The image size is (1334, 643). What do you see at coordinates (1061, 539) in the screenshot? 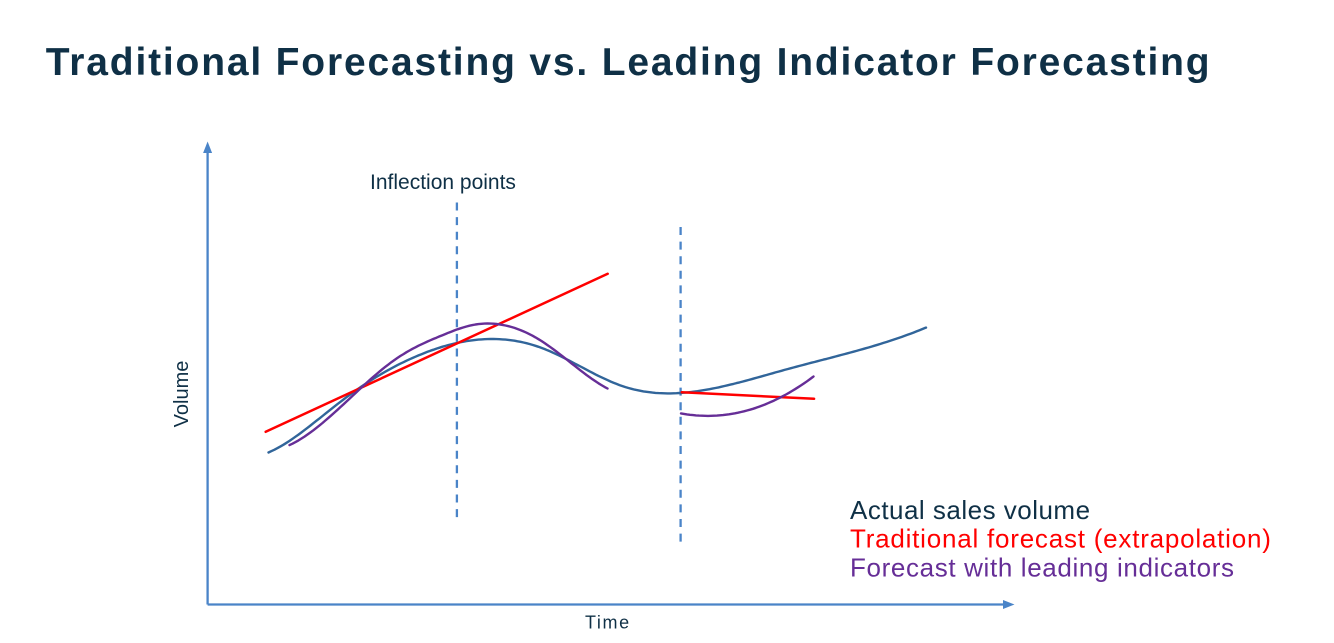
I see `svg-text:Traditional forecast (extrapol: Traditional forecast (extrapolation)` at bounding box center [1061, 539].